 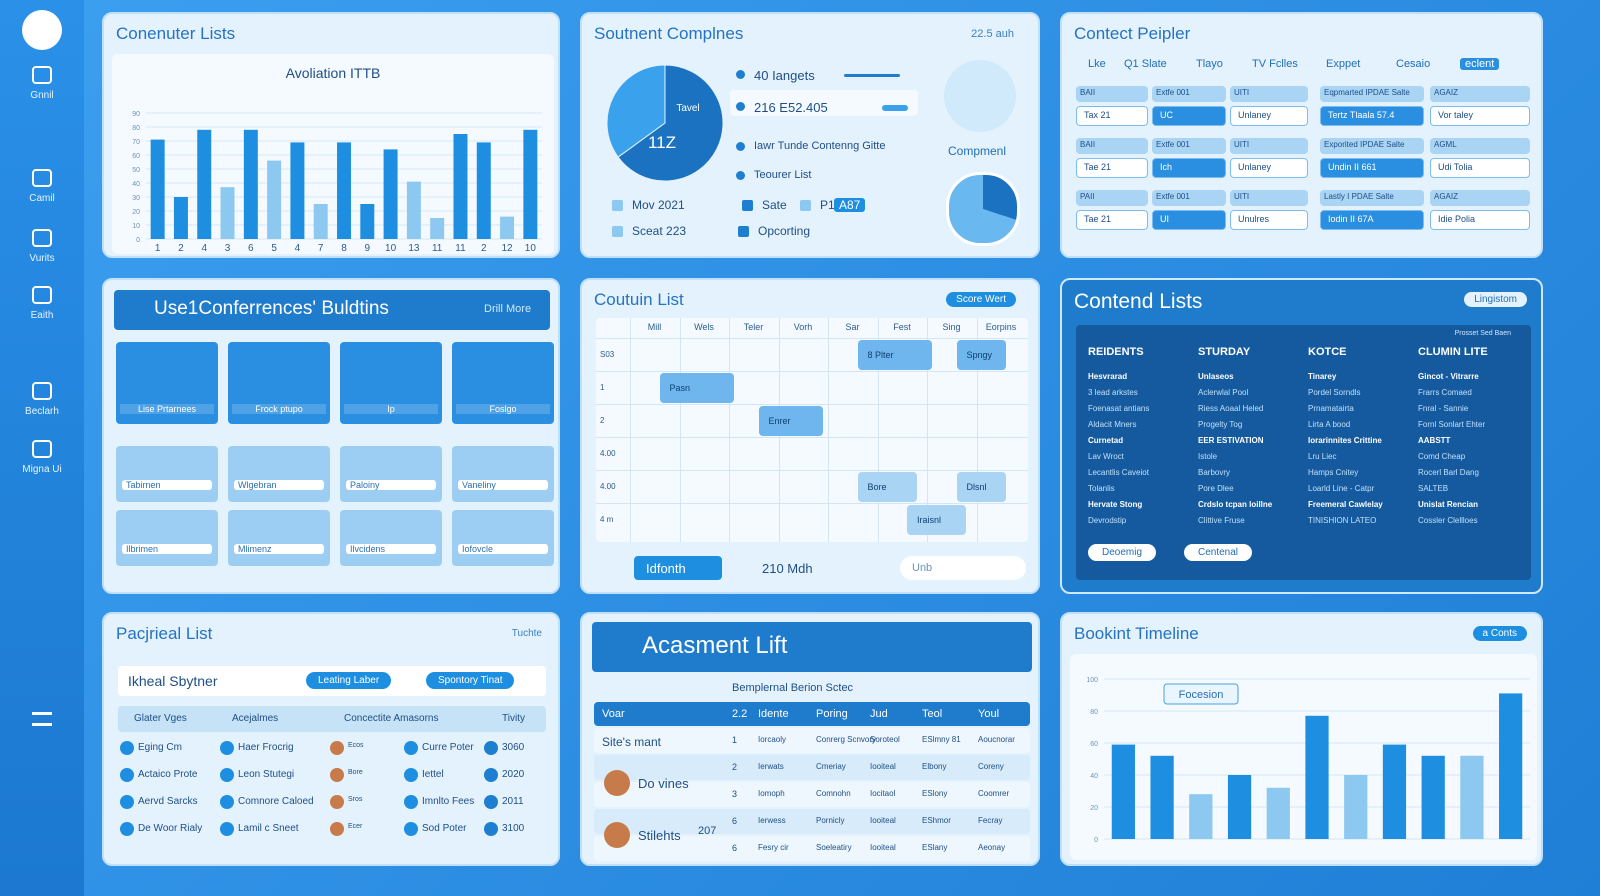 I want to click on field-text: UI, so click(x=1164, y=219).